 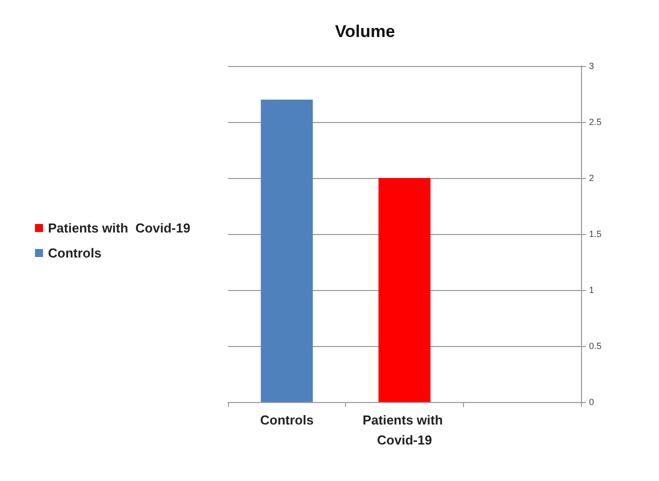 What do you see at coordinates (365, 31) in the screenshot?
I see `chart-title: Volume` at bounding box center [365, 31].